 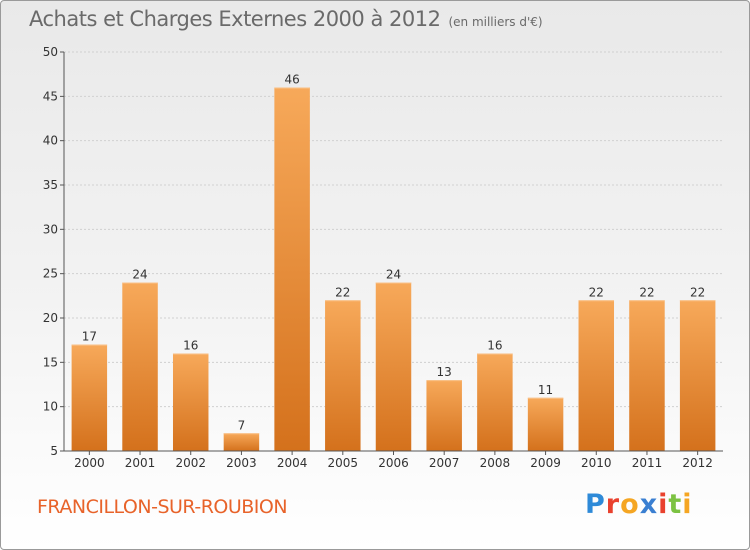 What do you see at coordinates (50, 141) in the screenshot?
I see `y-tick-label-40: 40` at bounding box center [50, 141].